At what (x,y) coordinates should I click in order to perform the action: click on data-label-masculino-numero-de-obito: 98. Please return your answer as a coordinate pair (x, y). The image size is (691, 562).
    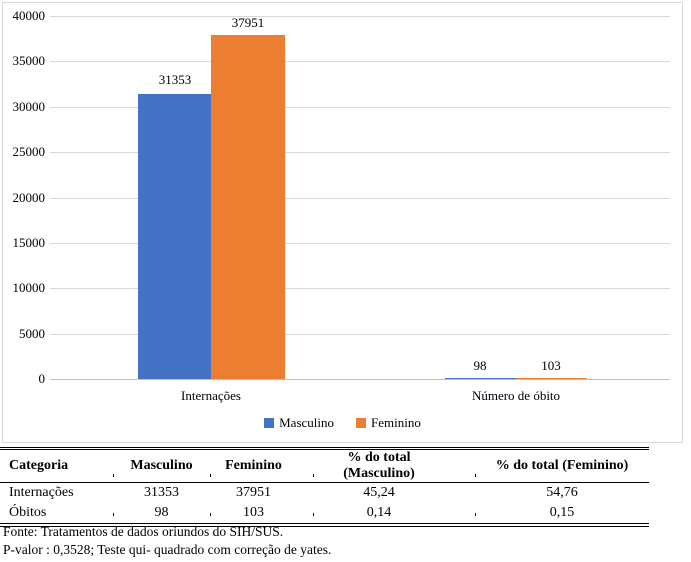
    Looking at the image, I should click on (480, 365).